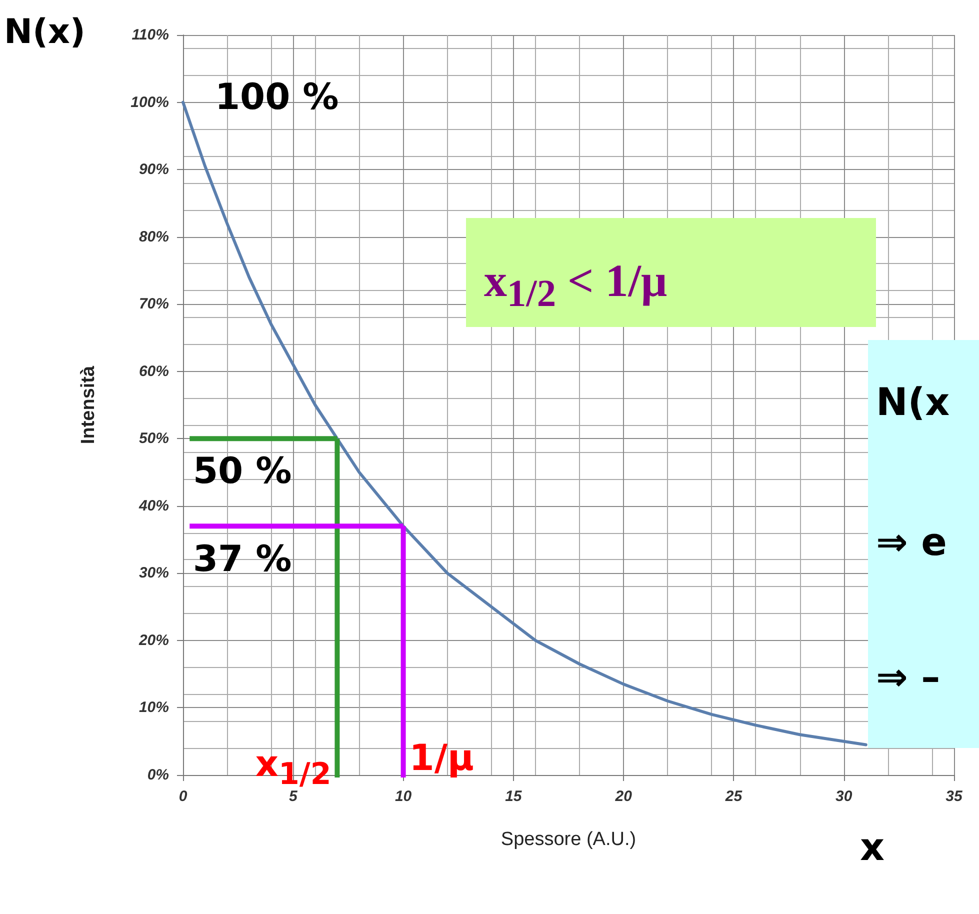  What do you see at coordinates (153, 304) in the screenshot?
I see `y-tick-label: 70%` at bounding box center [153, 304].